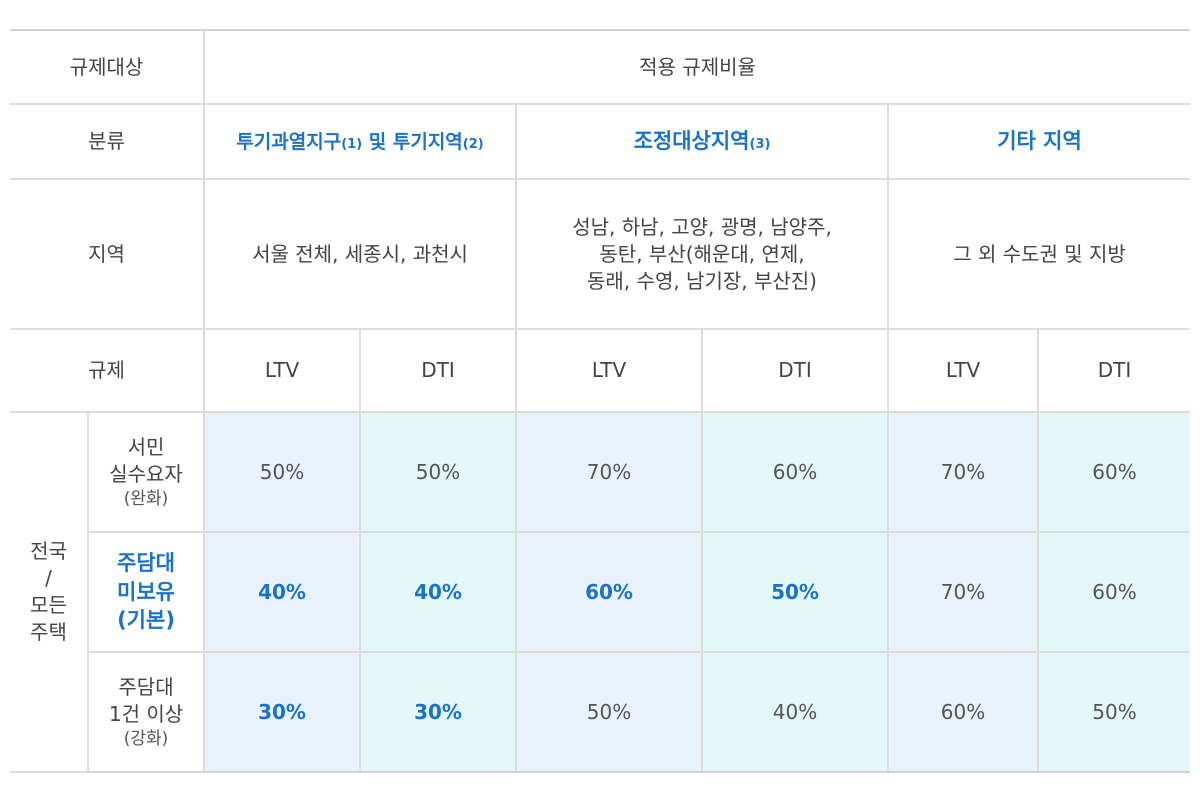 The width and height of the screenshot is (1200, 800). What do you see at coordinates (691, 141) in the screenshot?
I see `adjustment-target-zone: 조정대상지역` at bounding box center [691, 141].